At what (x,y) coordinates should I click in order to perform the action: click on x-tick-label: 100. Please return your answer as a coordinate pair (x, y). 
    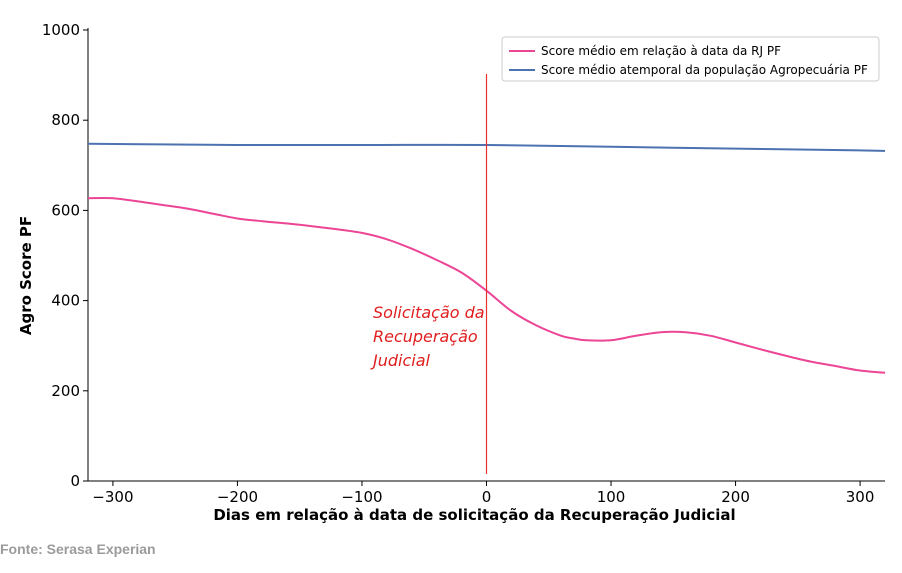
    Looking at the image, I should click on (611, 497).